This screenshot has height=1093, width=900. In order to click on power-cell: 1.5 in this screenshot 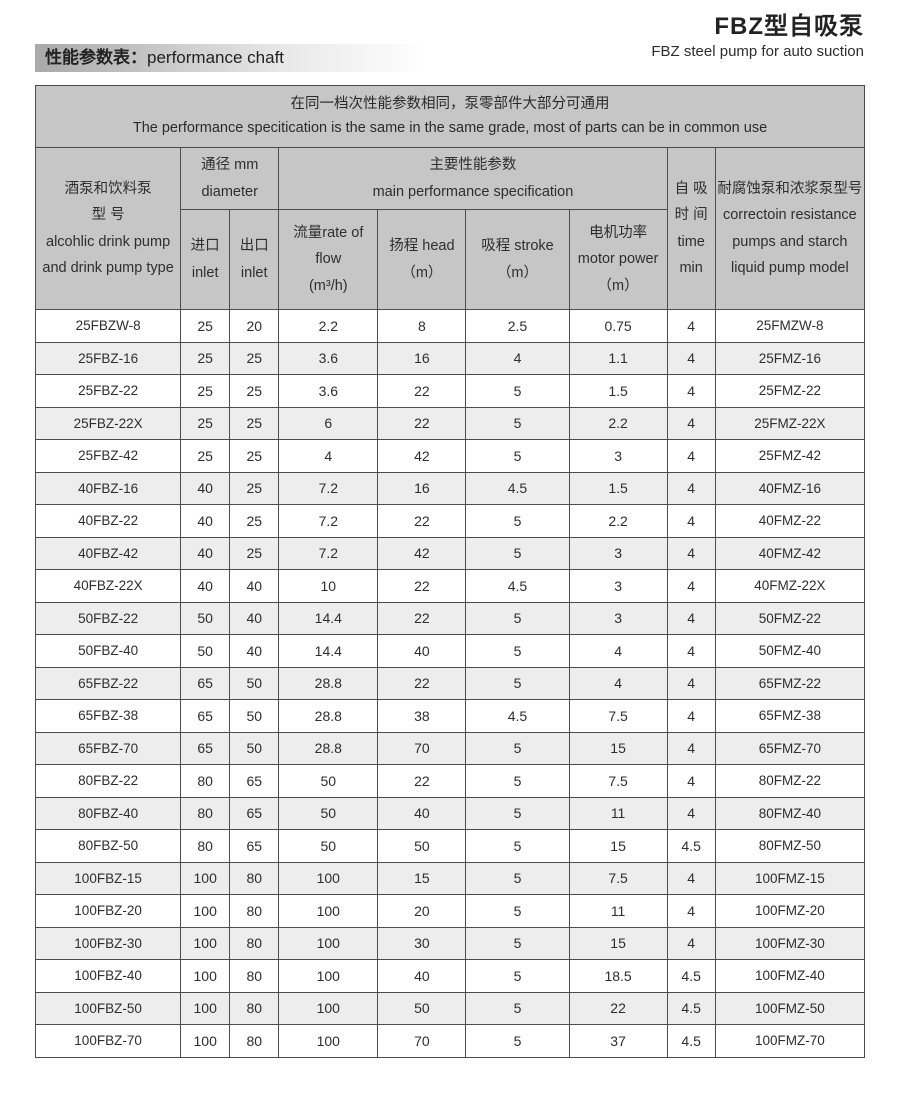, I will do `click(618, 488)`.